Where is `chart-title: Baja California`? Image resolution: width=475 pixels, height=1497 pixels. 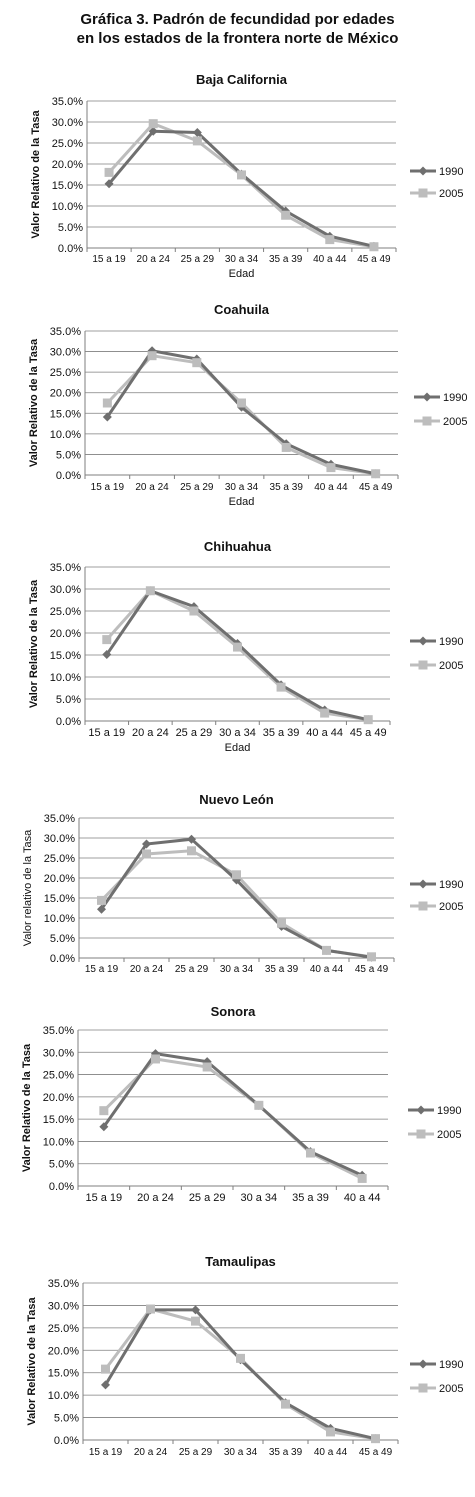 chart-title: Baja California is located at coordinates (242, 79).